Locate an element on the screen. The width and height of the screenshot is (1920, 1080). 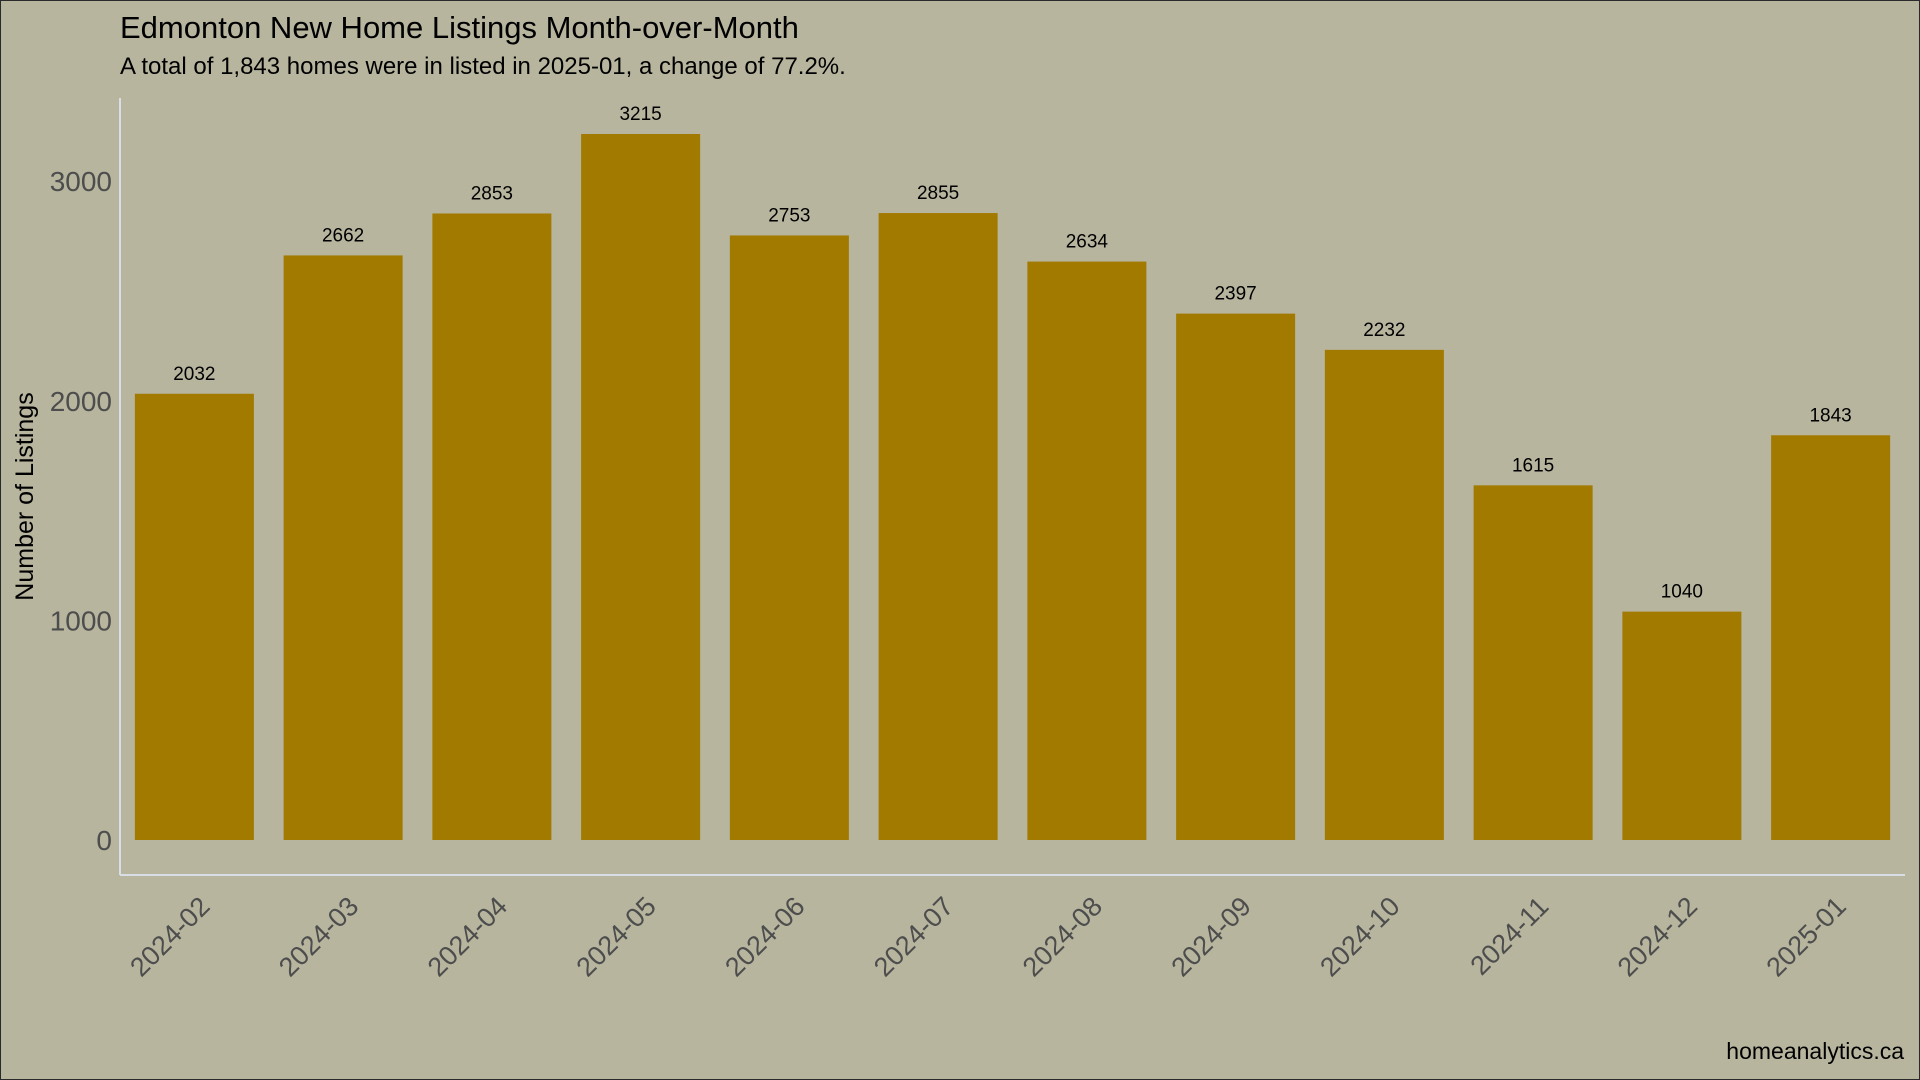
x-tick-label: 2024-11 is located at coordinates (1509, 936).